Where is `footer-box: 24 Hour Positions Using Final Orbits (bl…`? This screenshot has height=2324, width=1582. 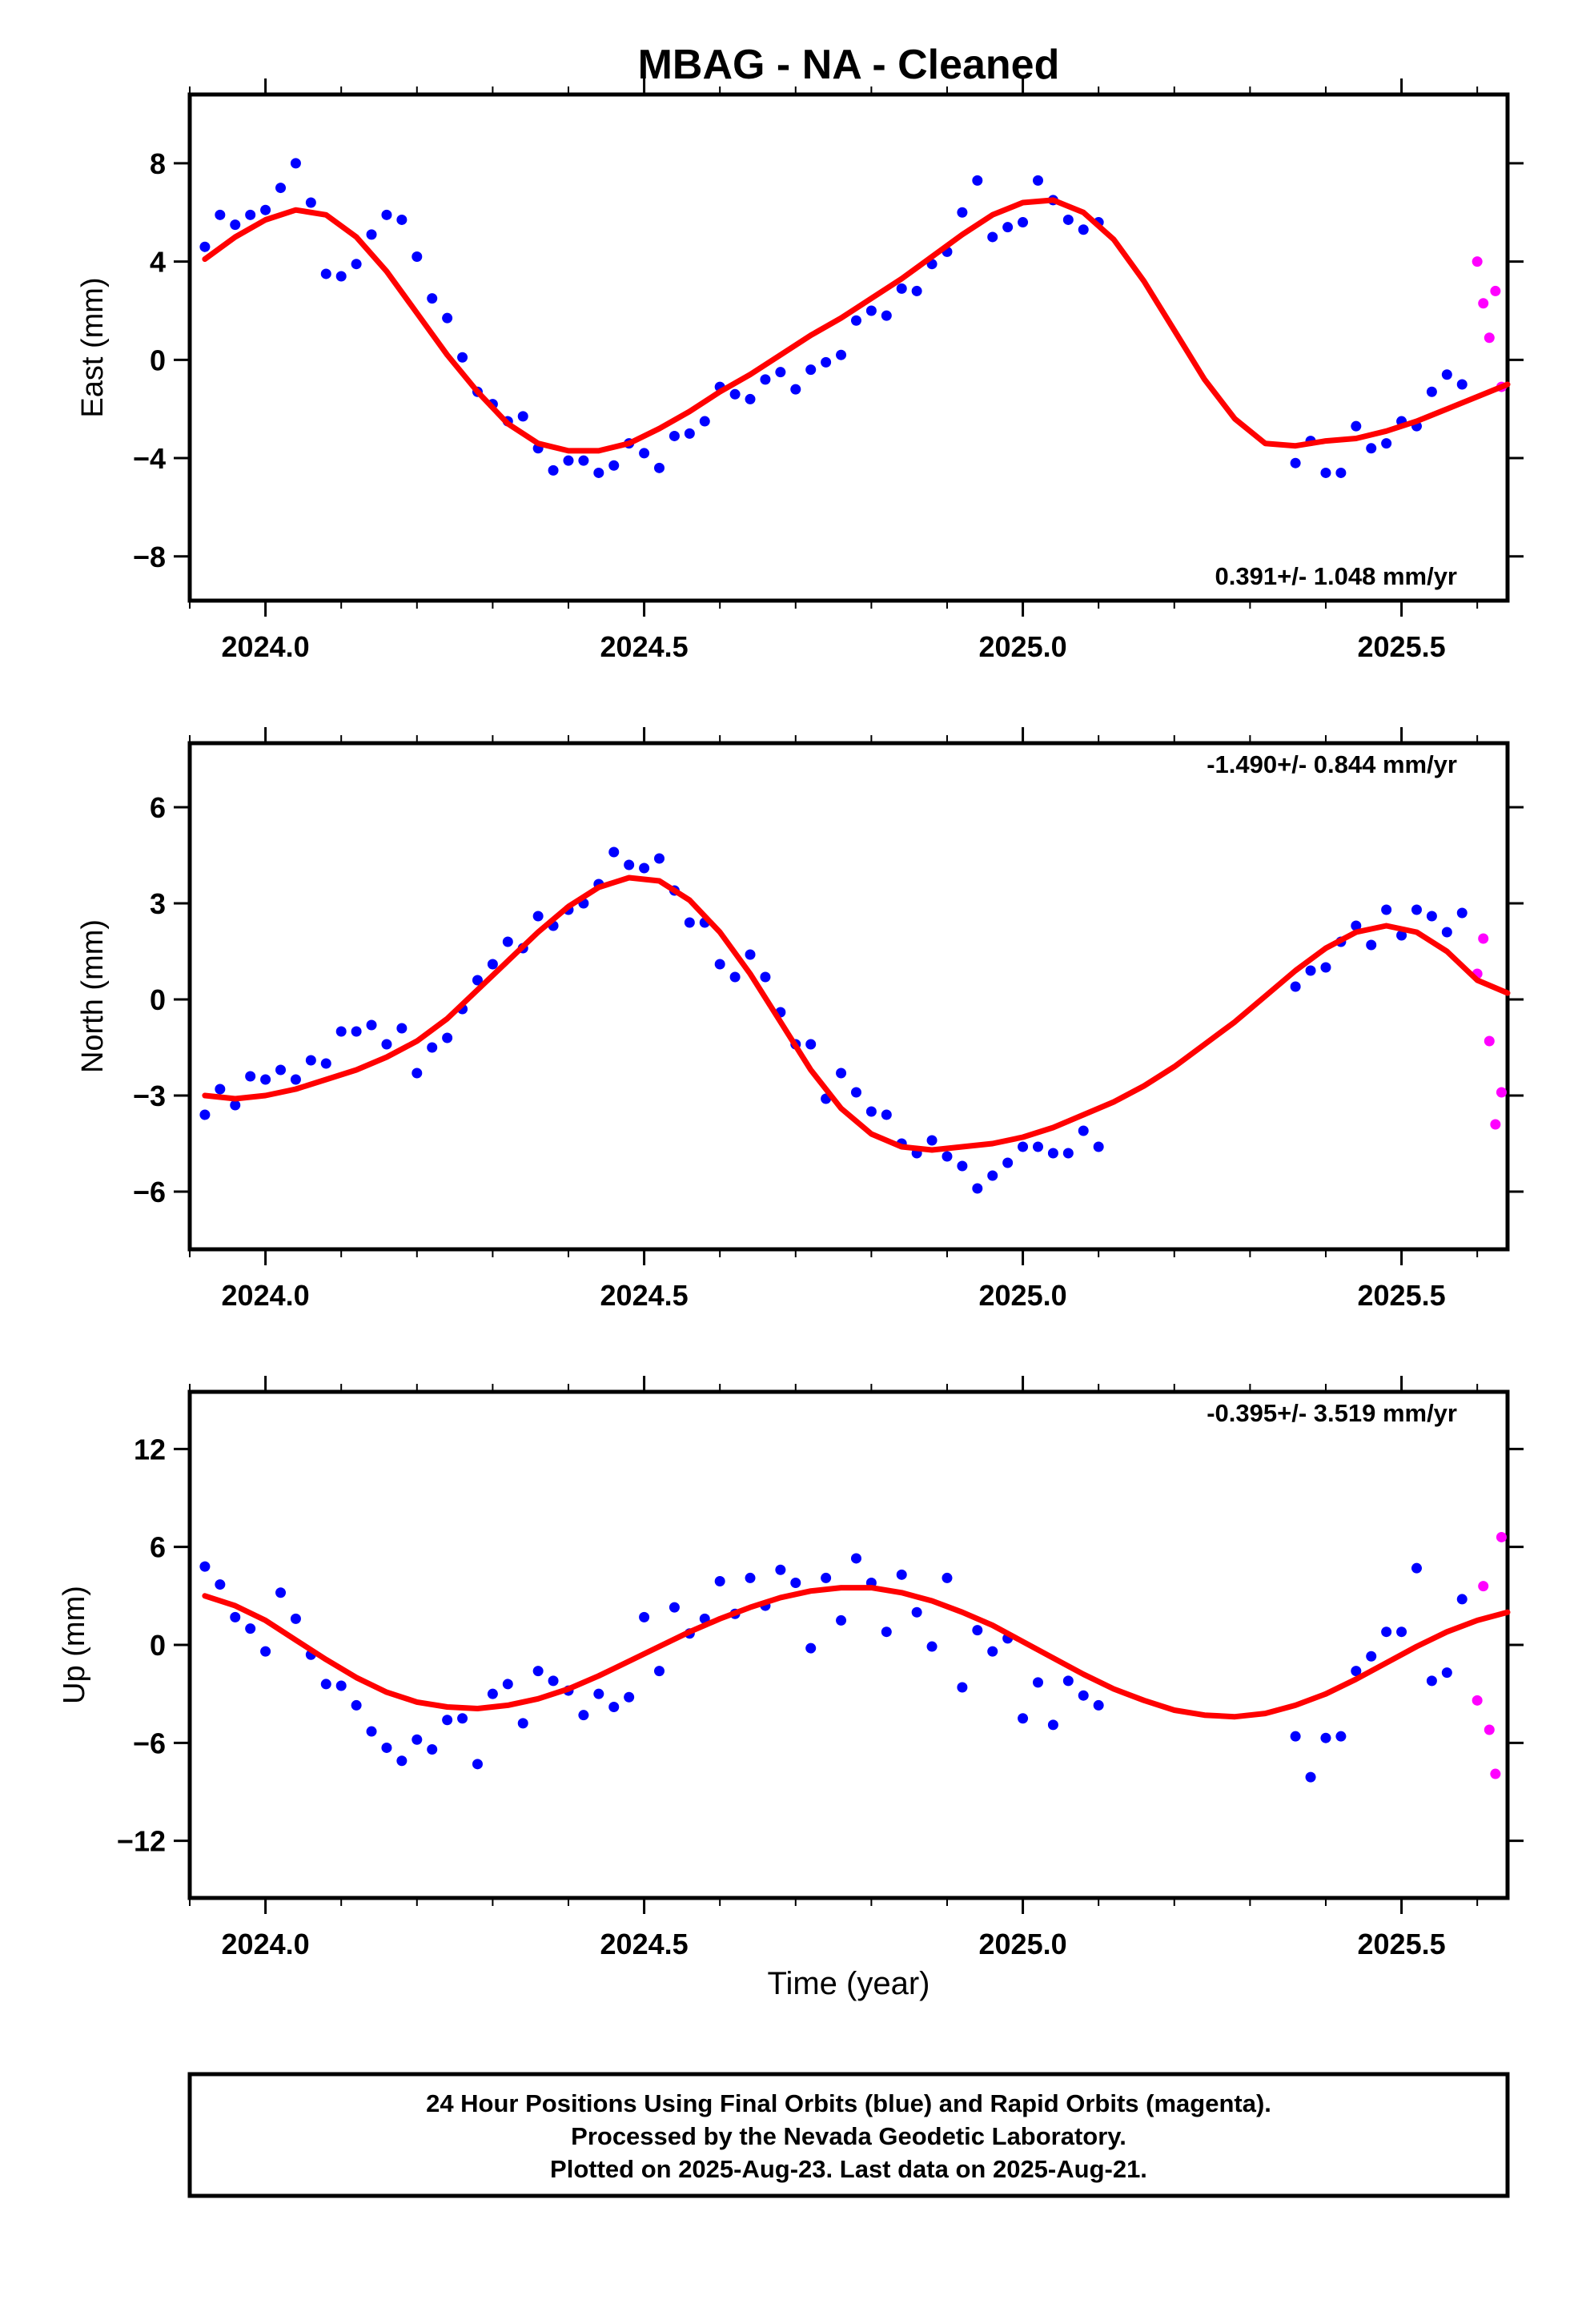 footer-box: 24 Hour Positions Using Final Orbits (bl… is located at coordinates (848, 2135).